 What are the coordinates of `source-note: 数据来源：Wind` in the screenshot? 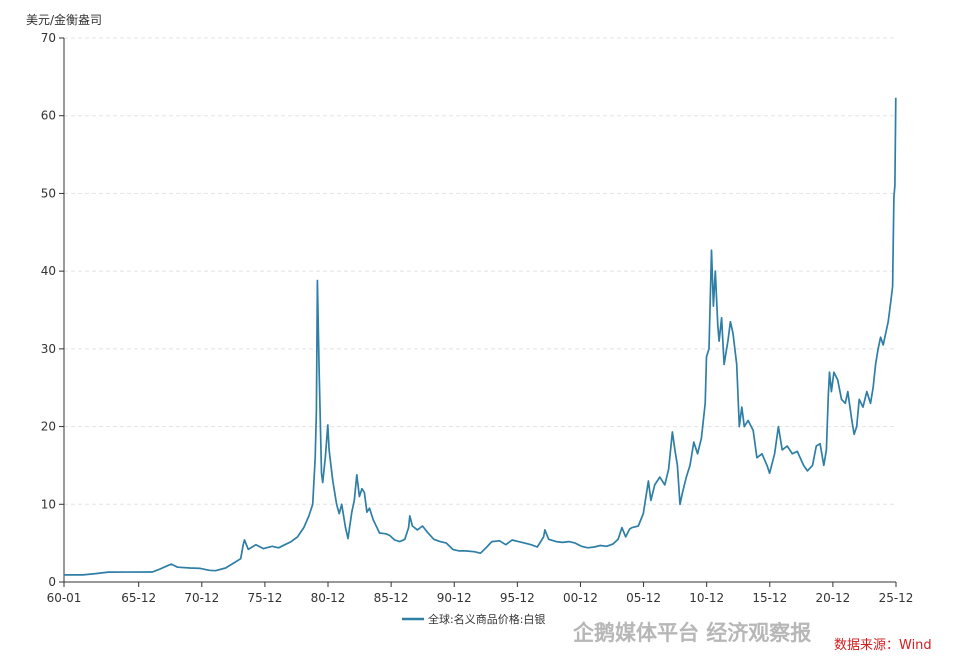 It's located at (883, 645).